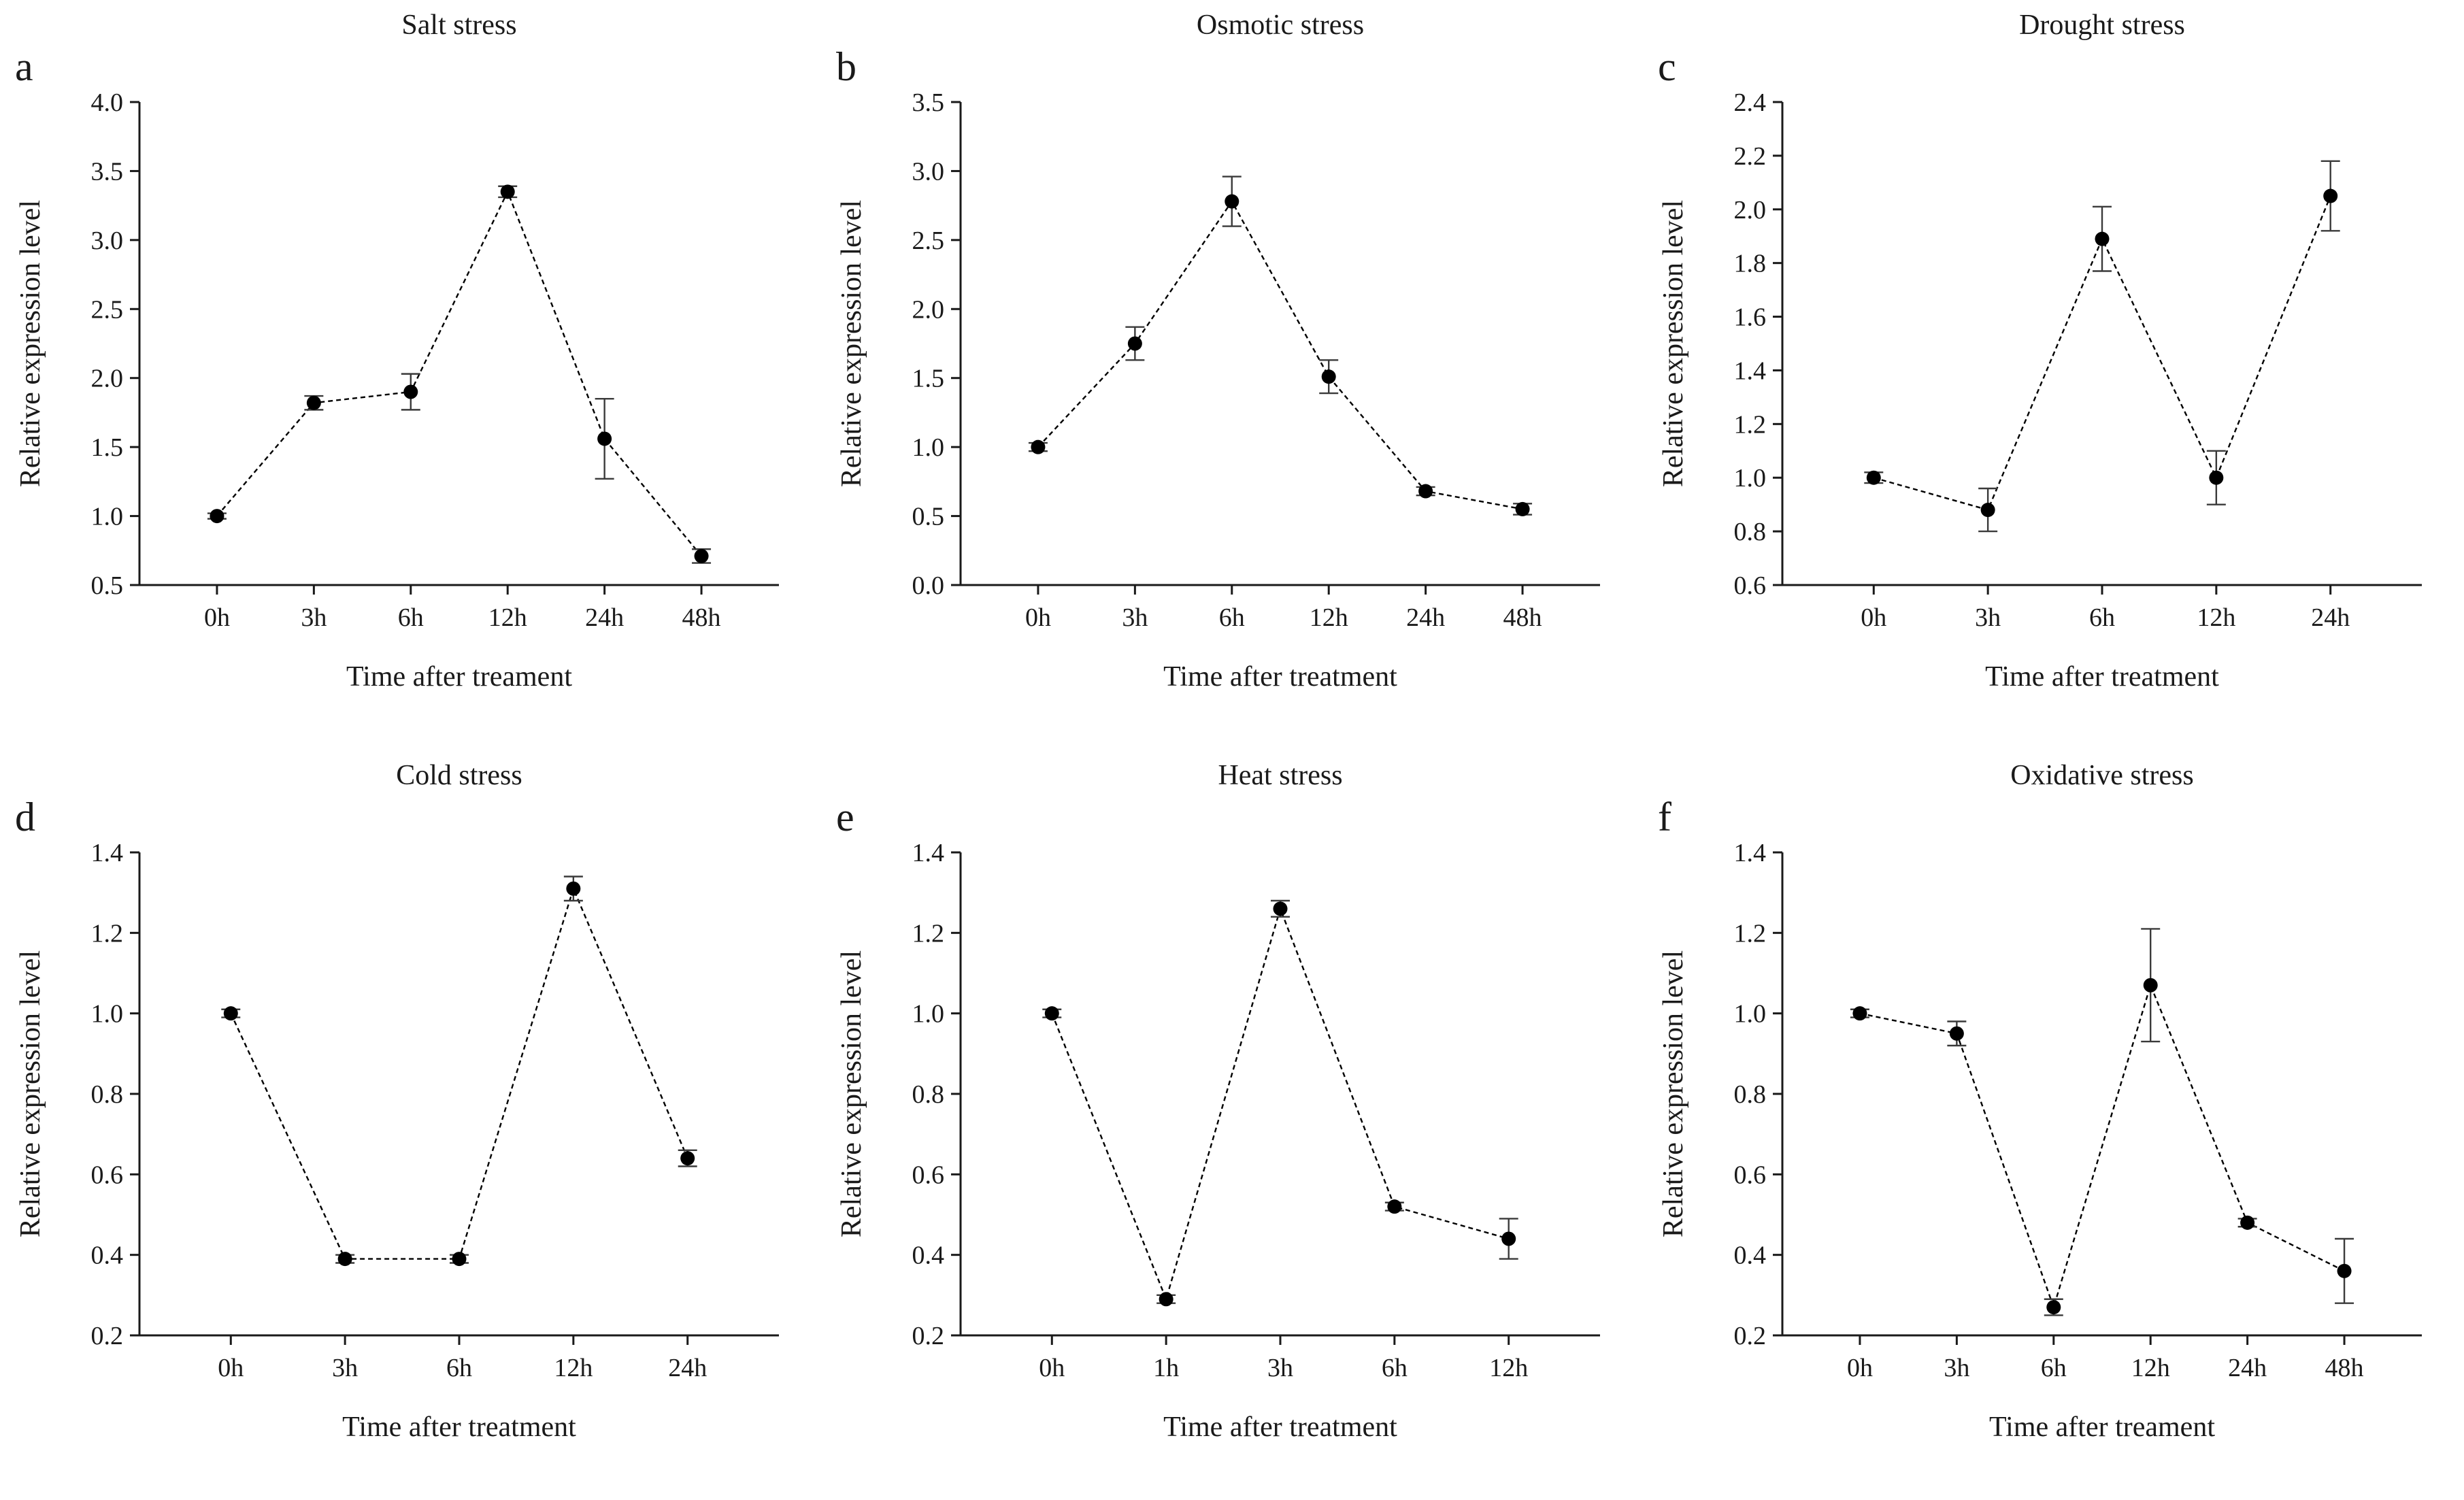 The width and height of the screenshot is (2464, 1500). What do you see at coordinates (1166, 1368) in the screenshot?
I see `x-tick-label: 1h` at bounding box center [1166, 1368].